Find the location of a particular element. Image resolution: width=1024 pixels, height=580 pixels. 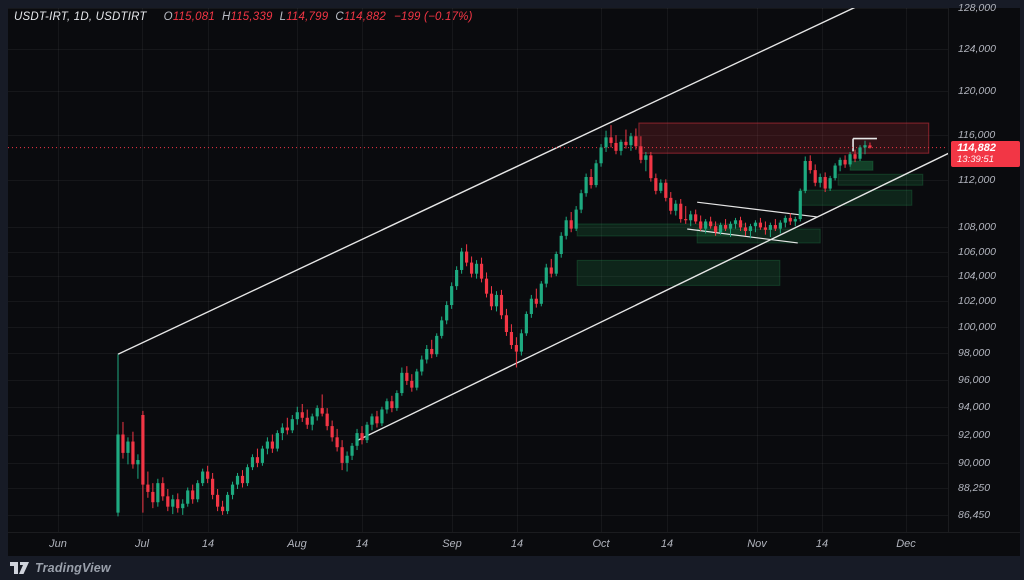

tradingview-logo-icon is located at coordinates (19, 568).